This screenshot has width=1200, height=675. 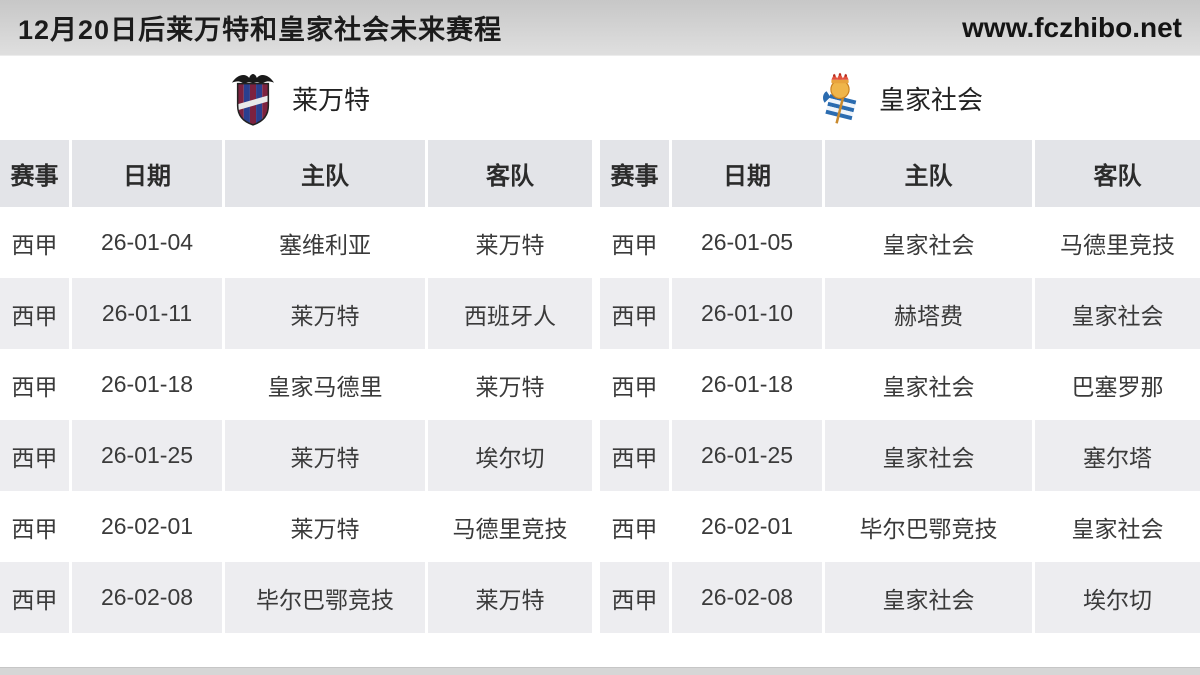 I want to click on cell-away-team: 巴塞罗那, so click(x=1117, y=386).